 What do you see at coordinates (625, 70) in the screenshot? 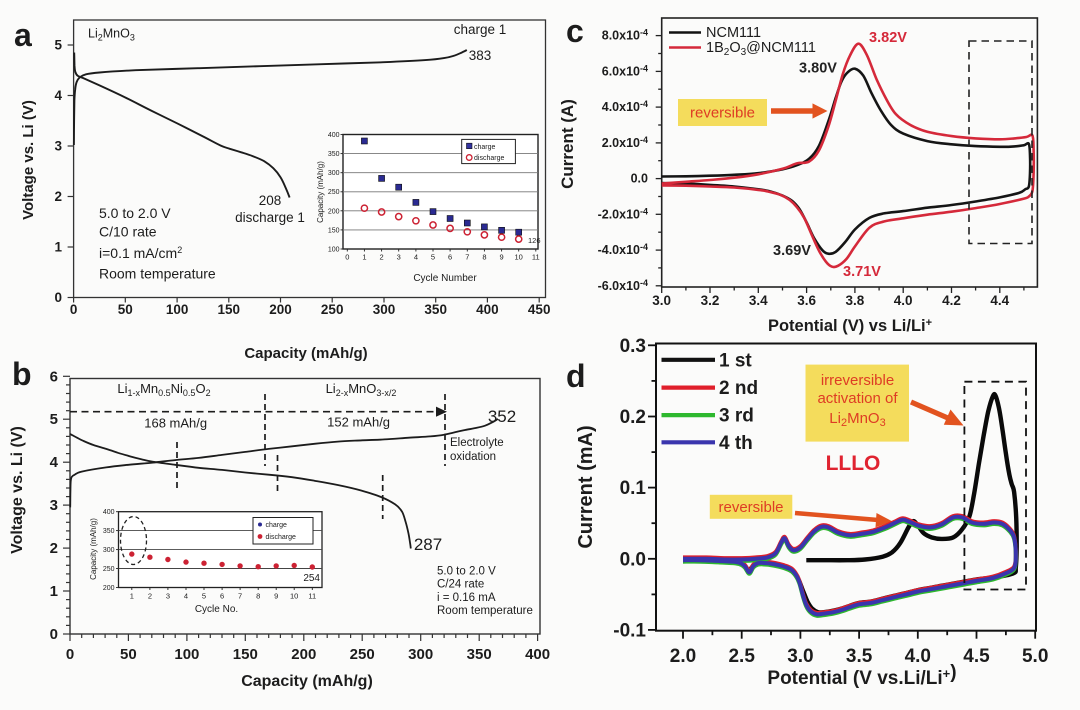
I see `svg-text: 6.0x10⁻⁴` at bounding box center [625, 70].